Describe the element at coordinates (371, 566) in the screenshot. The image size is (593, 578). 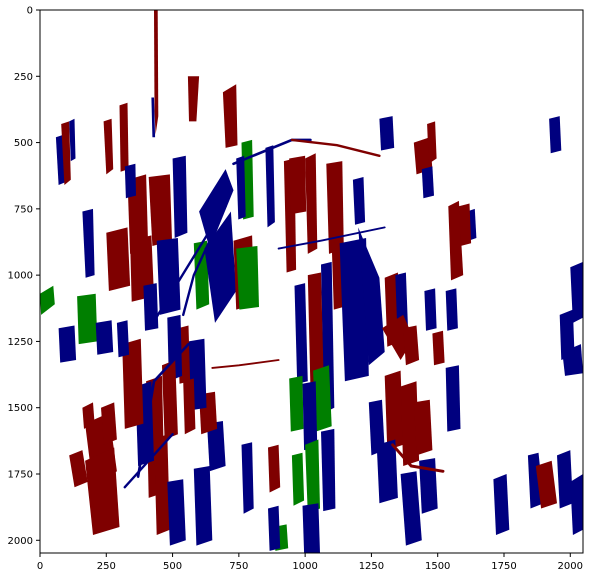
I see `x-tick-label: 1250` at that location.